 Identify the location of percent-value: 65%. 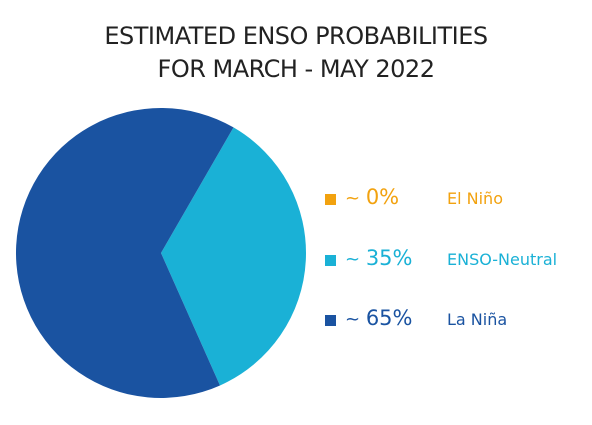
(389, 318).